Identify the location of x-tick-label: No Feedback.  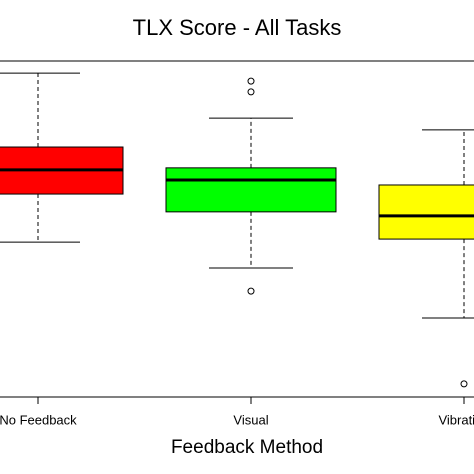
(38, 419).